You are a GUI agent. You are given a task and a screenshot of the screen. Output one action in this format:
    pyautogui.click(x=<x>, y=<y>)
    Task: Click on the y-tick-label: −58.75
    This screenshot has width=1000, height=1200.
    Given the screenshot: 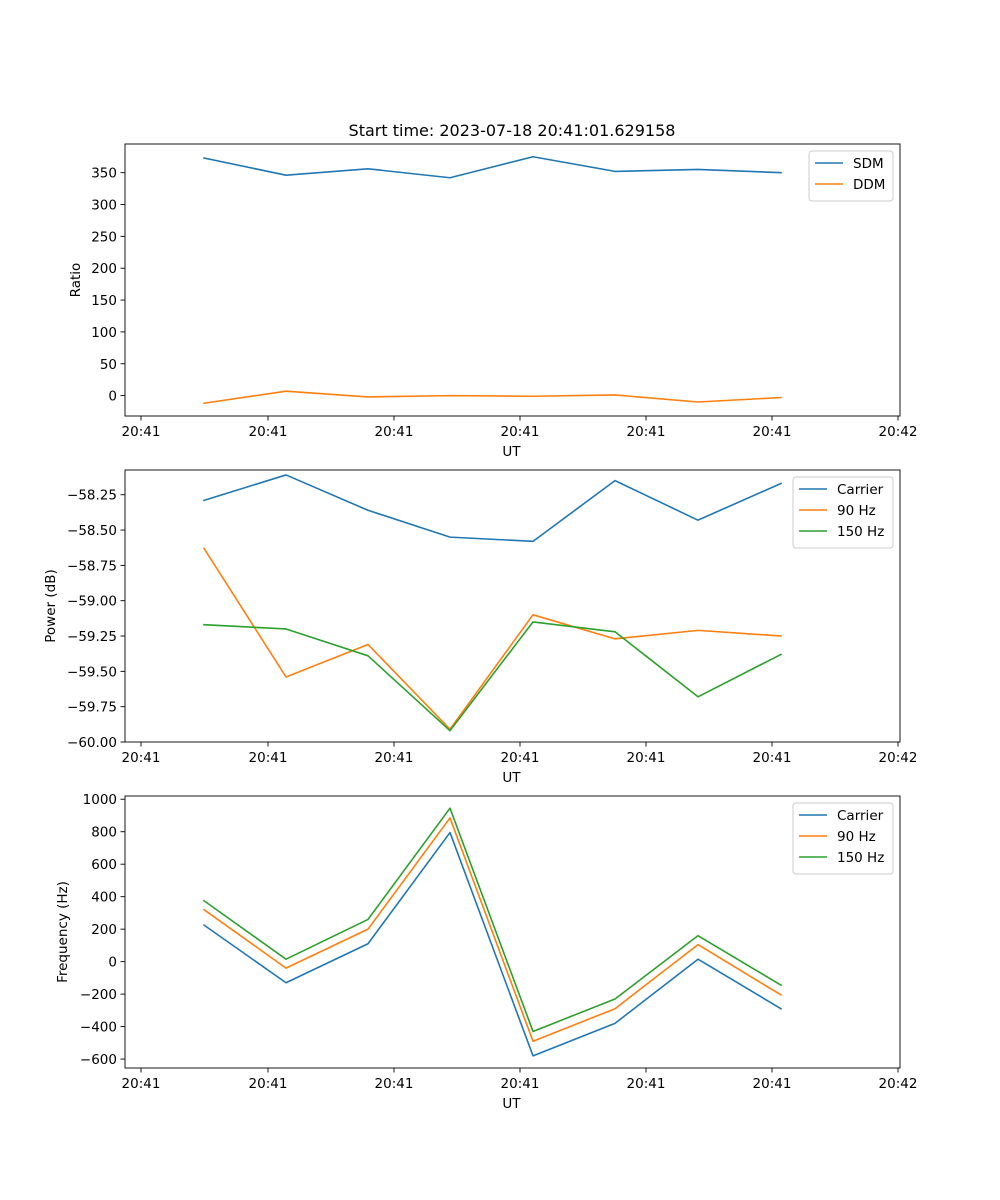 What is the action you would take?
    pyautogui.click(x=92, y=566)
    